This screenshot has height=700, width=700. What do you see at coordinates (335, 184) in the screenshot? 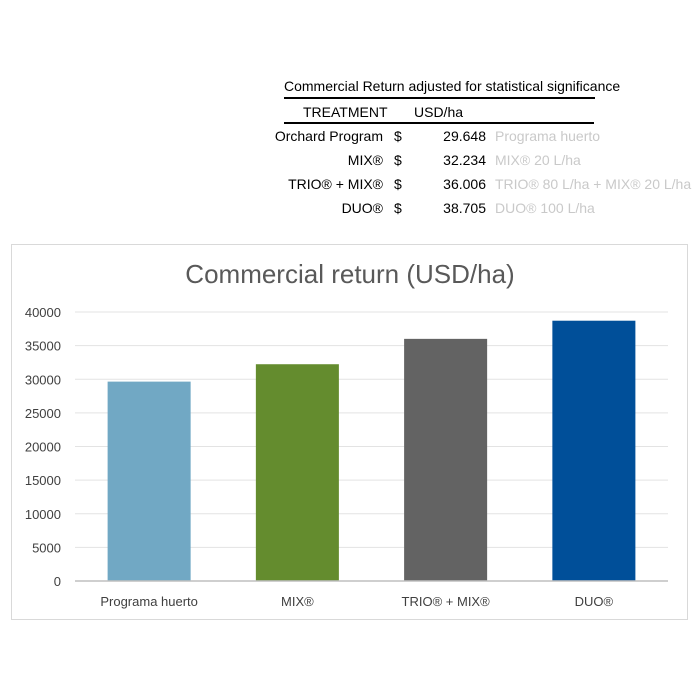
I see `treatment-name: TRIO® + MIX®` at bounding box center [335, 184].